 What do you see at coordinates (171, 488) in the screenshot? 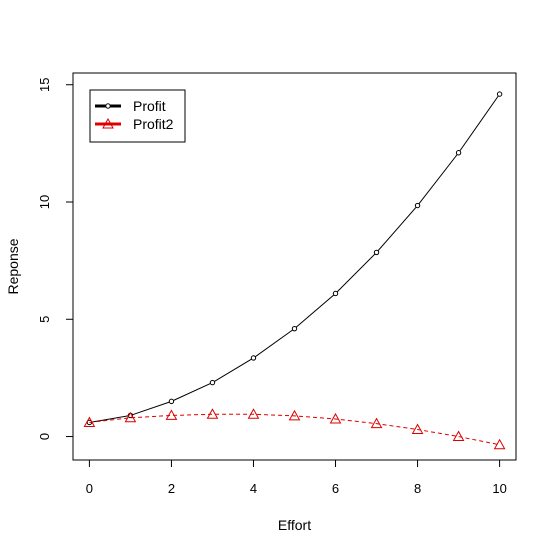
I see `x-tick-label: 2` at bounding box center [171, 488].